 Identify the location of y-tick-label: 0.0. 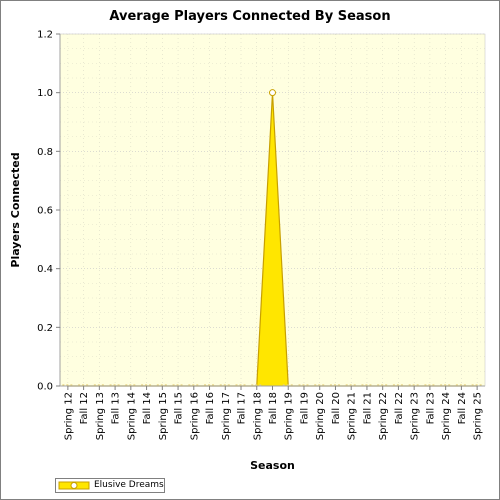
(45, 387).